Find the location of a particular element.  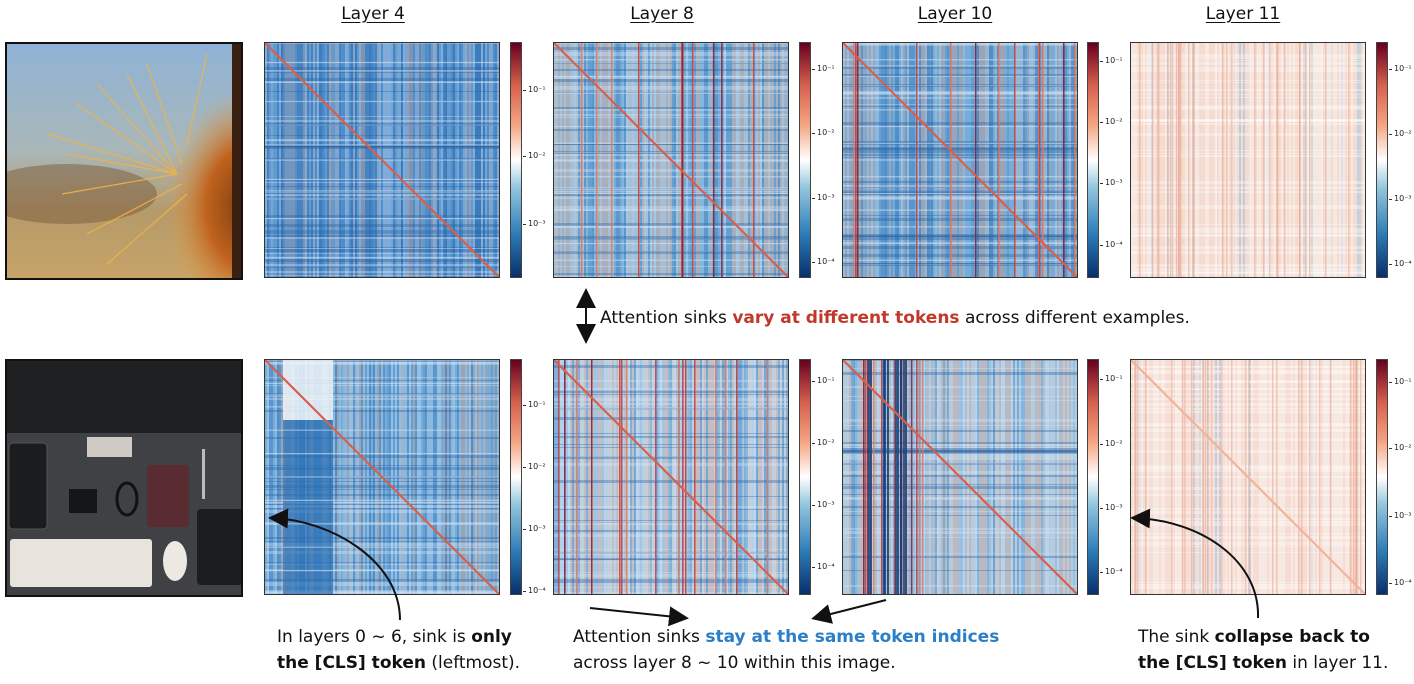

layer-title-8: Layer 8 is located at coordinates (662, 14).